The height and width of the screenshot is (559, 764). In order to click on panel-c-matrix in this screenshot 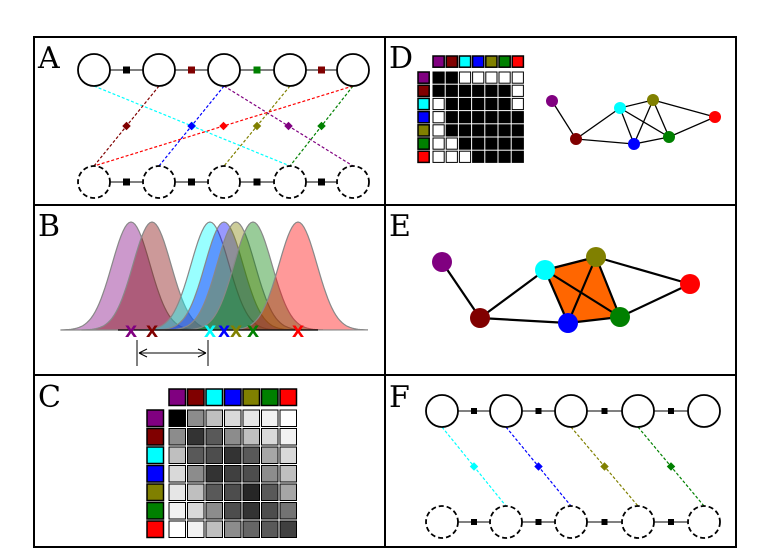, I will do `click(222, 463)`.